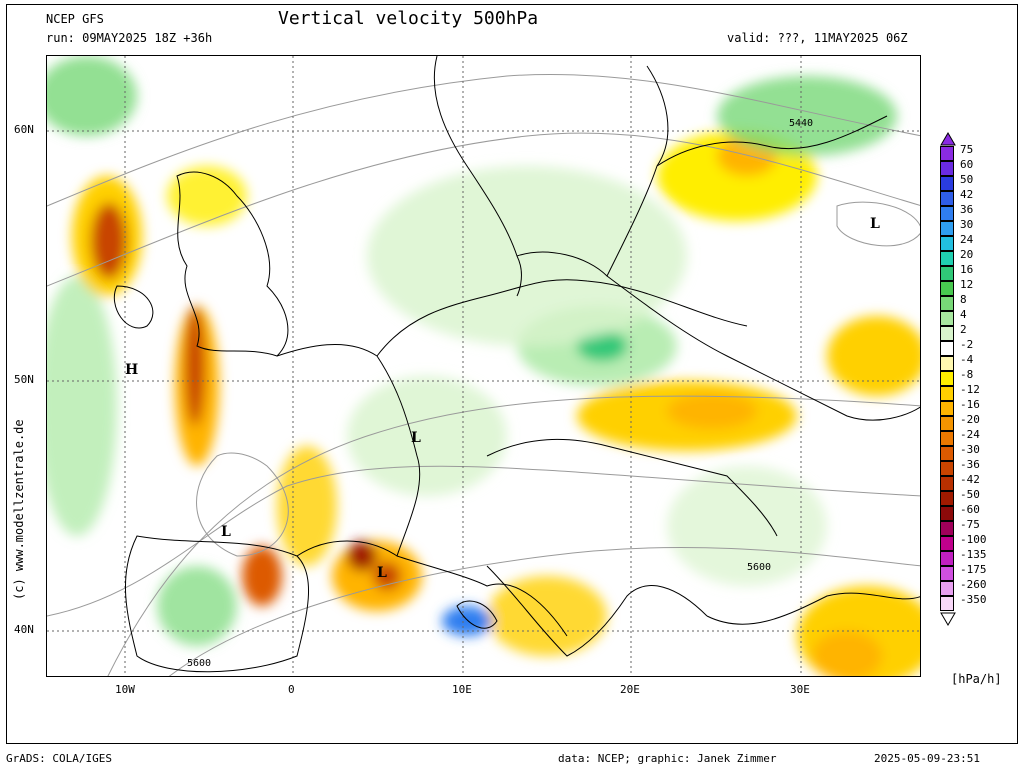 Image resolution: width=1024 pixels, height=768 pixels. Describe the element at coordinates (970, 389) in the screenshot. I see `colorbar-label: -12` at that location.